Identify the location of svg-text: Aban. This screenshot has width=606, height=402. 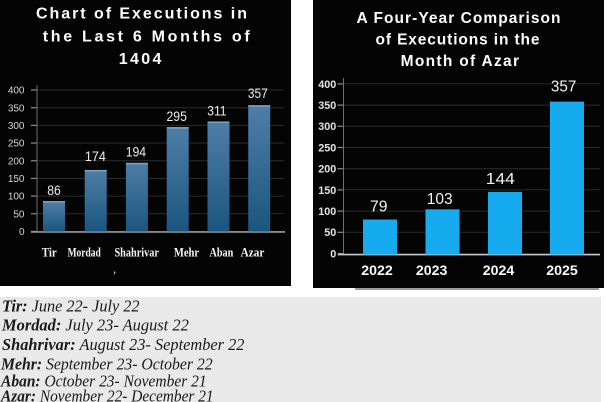
(222, 251).